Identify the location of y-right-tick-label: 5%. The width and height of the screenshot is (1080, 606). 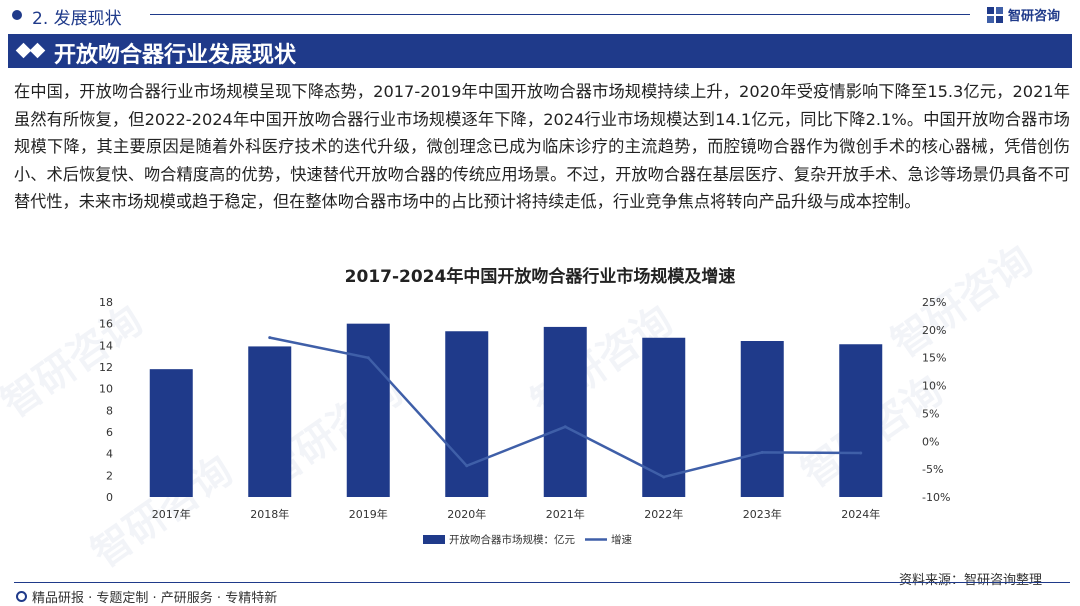
(930, 413).